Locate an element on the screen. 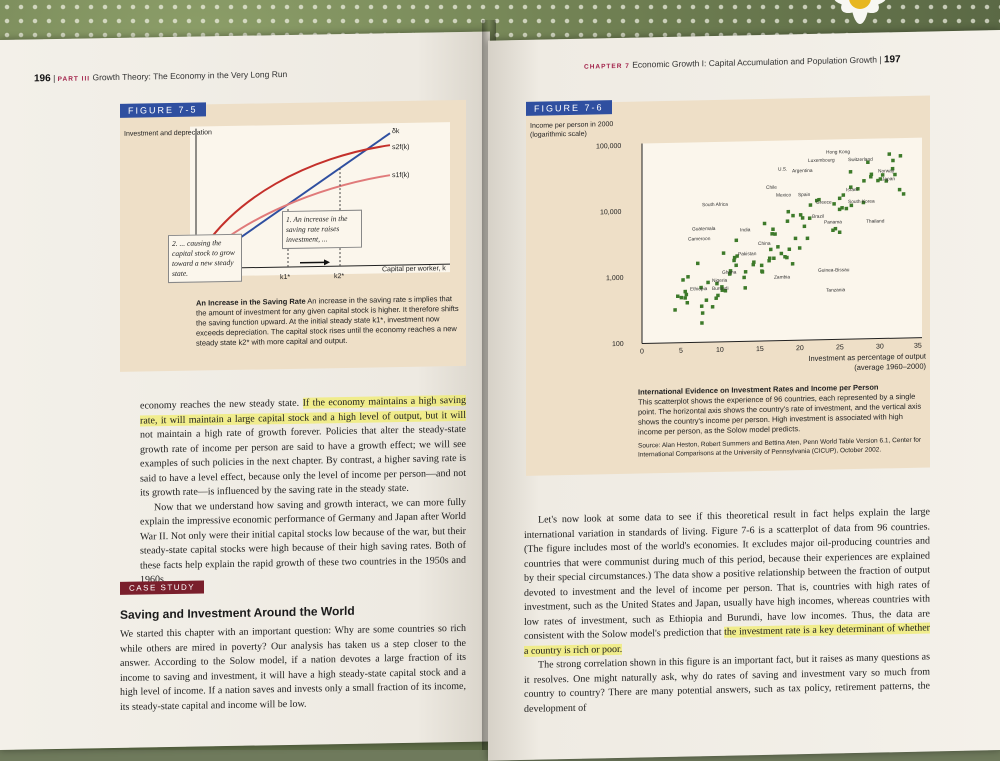 Image resolution: width=1000 pixels, height=761 pixels. country-label: South Africa is located at coordinates (715, 205).